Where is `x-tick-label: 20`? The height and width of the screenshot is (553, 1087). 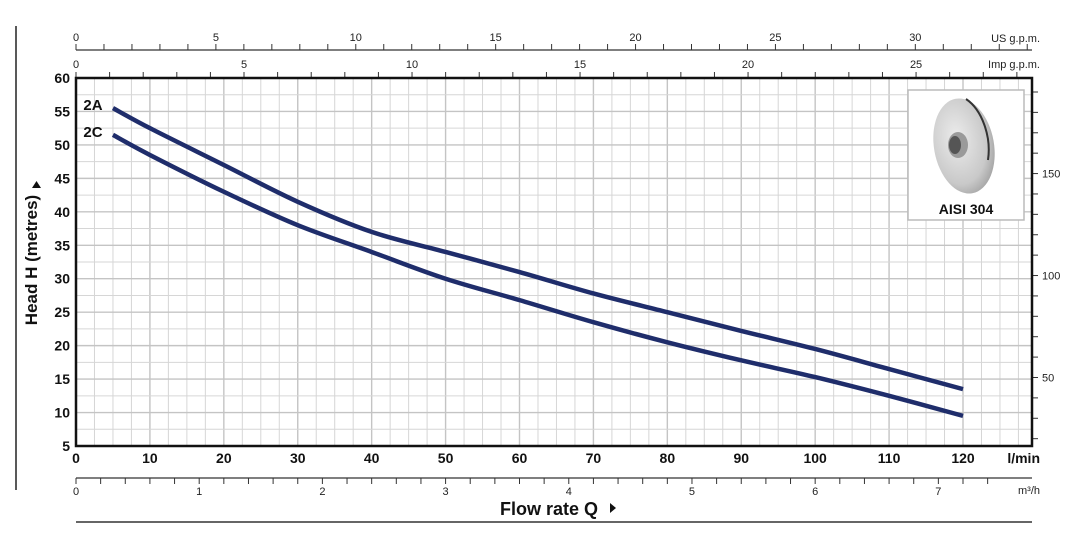
x-tick-label: 20 is located at coordinates (224, 458).